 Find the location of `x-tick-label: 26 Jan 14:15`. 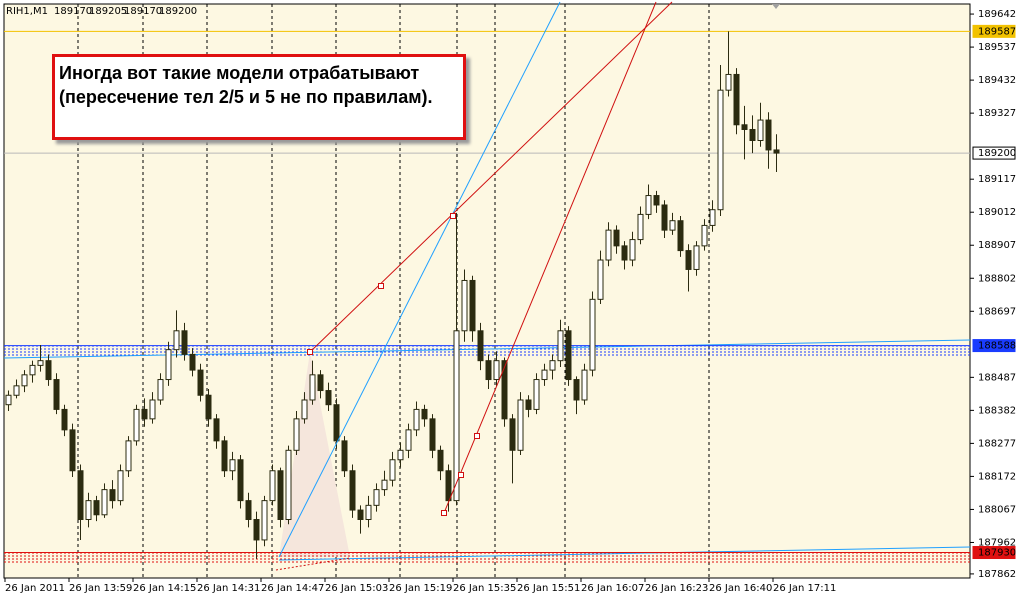

x-tick-label: 26 Jan 14:15 is located at coordinates (164, 588).